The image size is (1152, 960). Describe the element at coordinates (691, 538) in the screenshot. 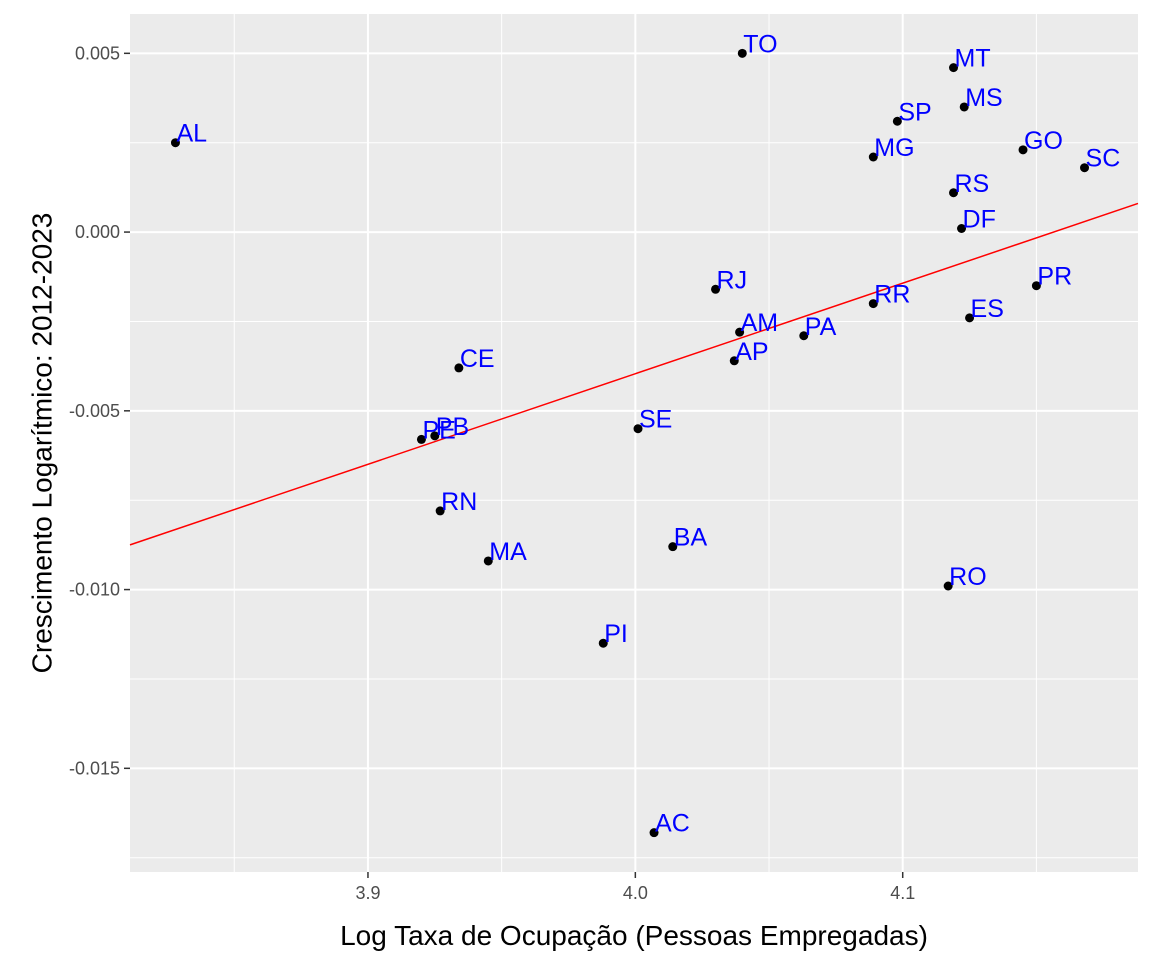

I see `point-label-ba: BA` at that location.